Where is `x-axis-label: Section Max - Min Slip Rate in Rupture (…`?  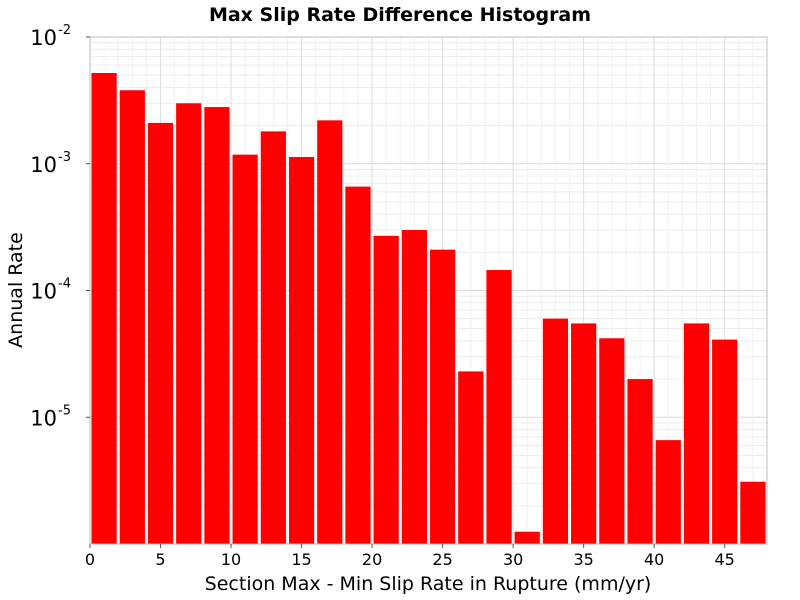 x-axis-label: Section Max - Min Slip Rate in Rupture (… is located at coordinates (428, 584).